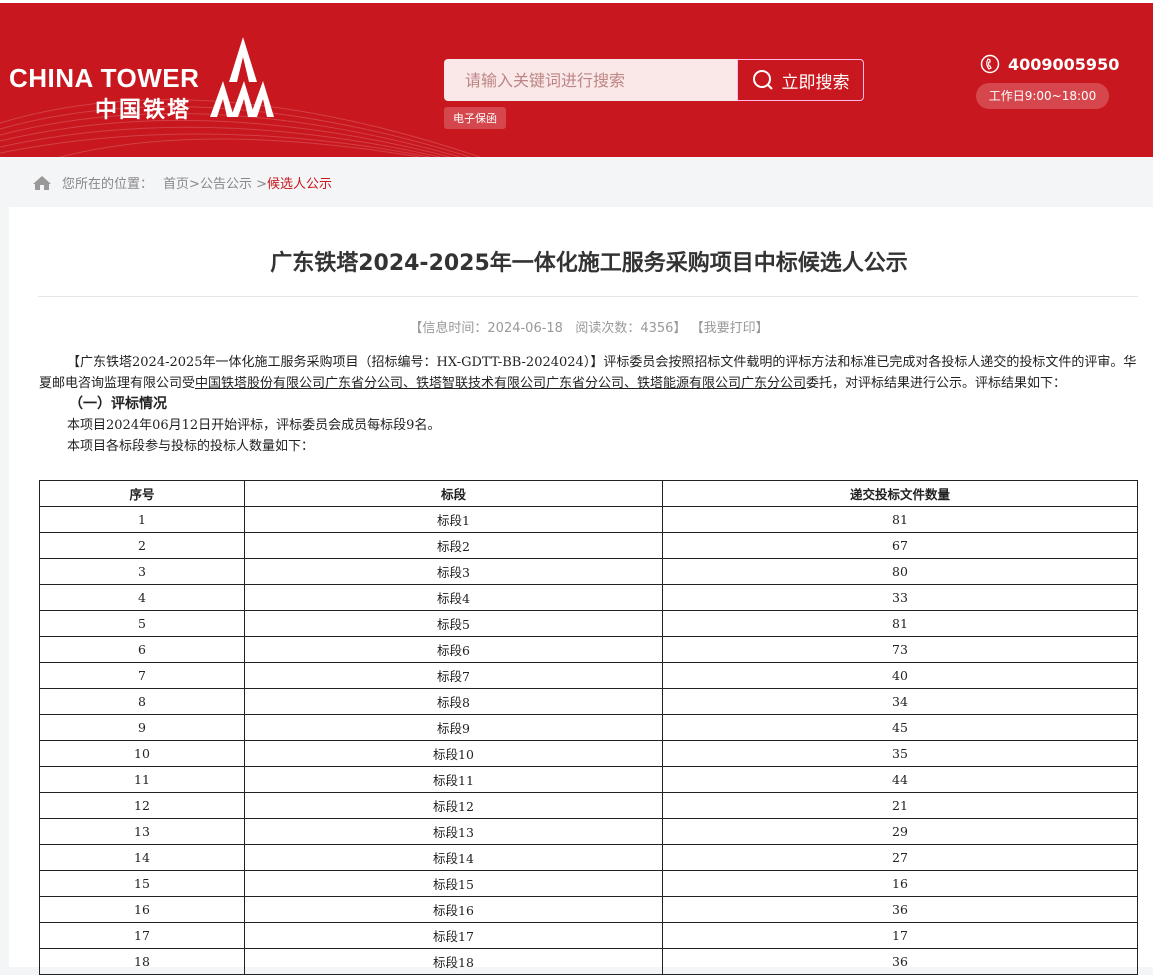 This screenshot has height=975, width=1153. I want to click on section-name: 标段5, so click(453, 623).